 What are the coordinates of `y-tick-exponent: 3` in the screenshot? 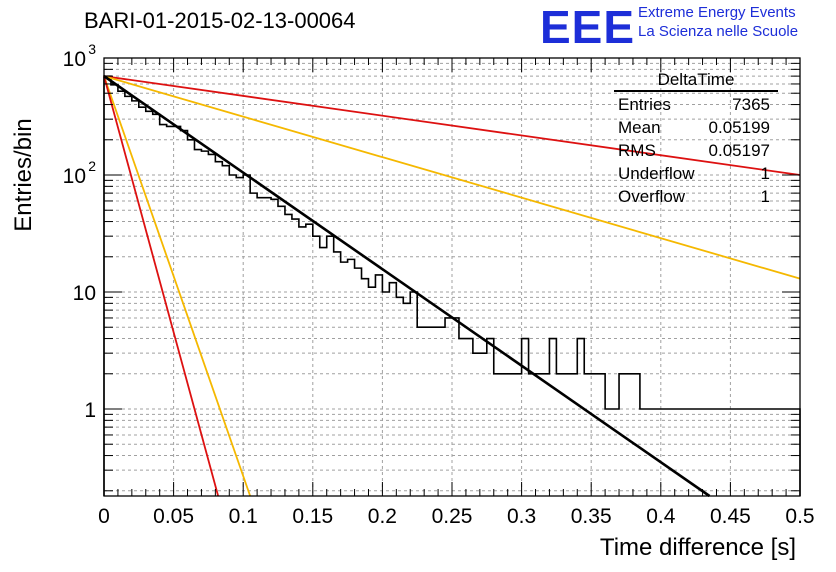 It's located at (92, 49).